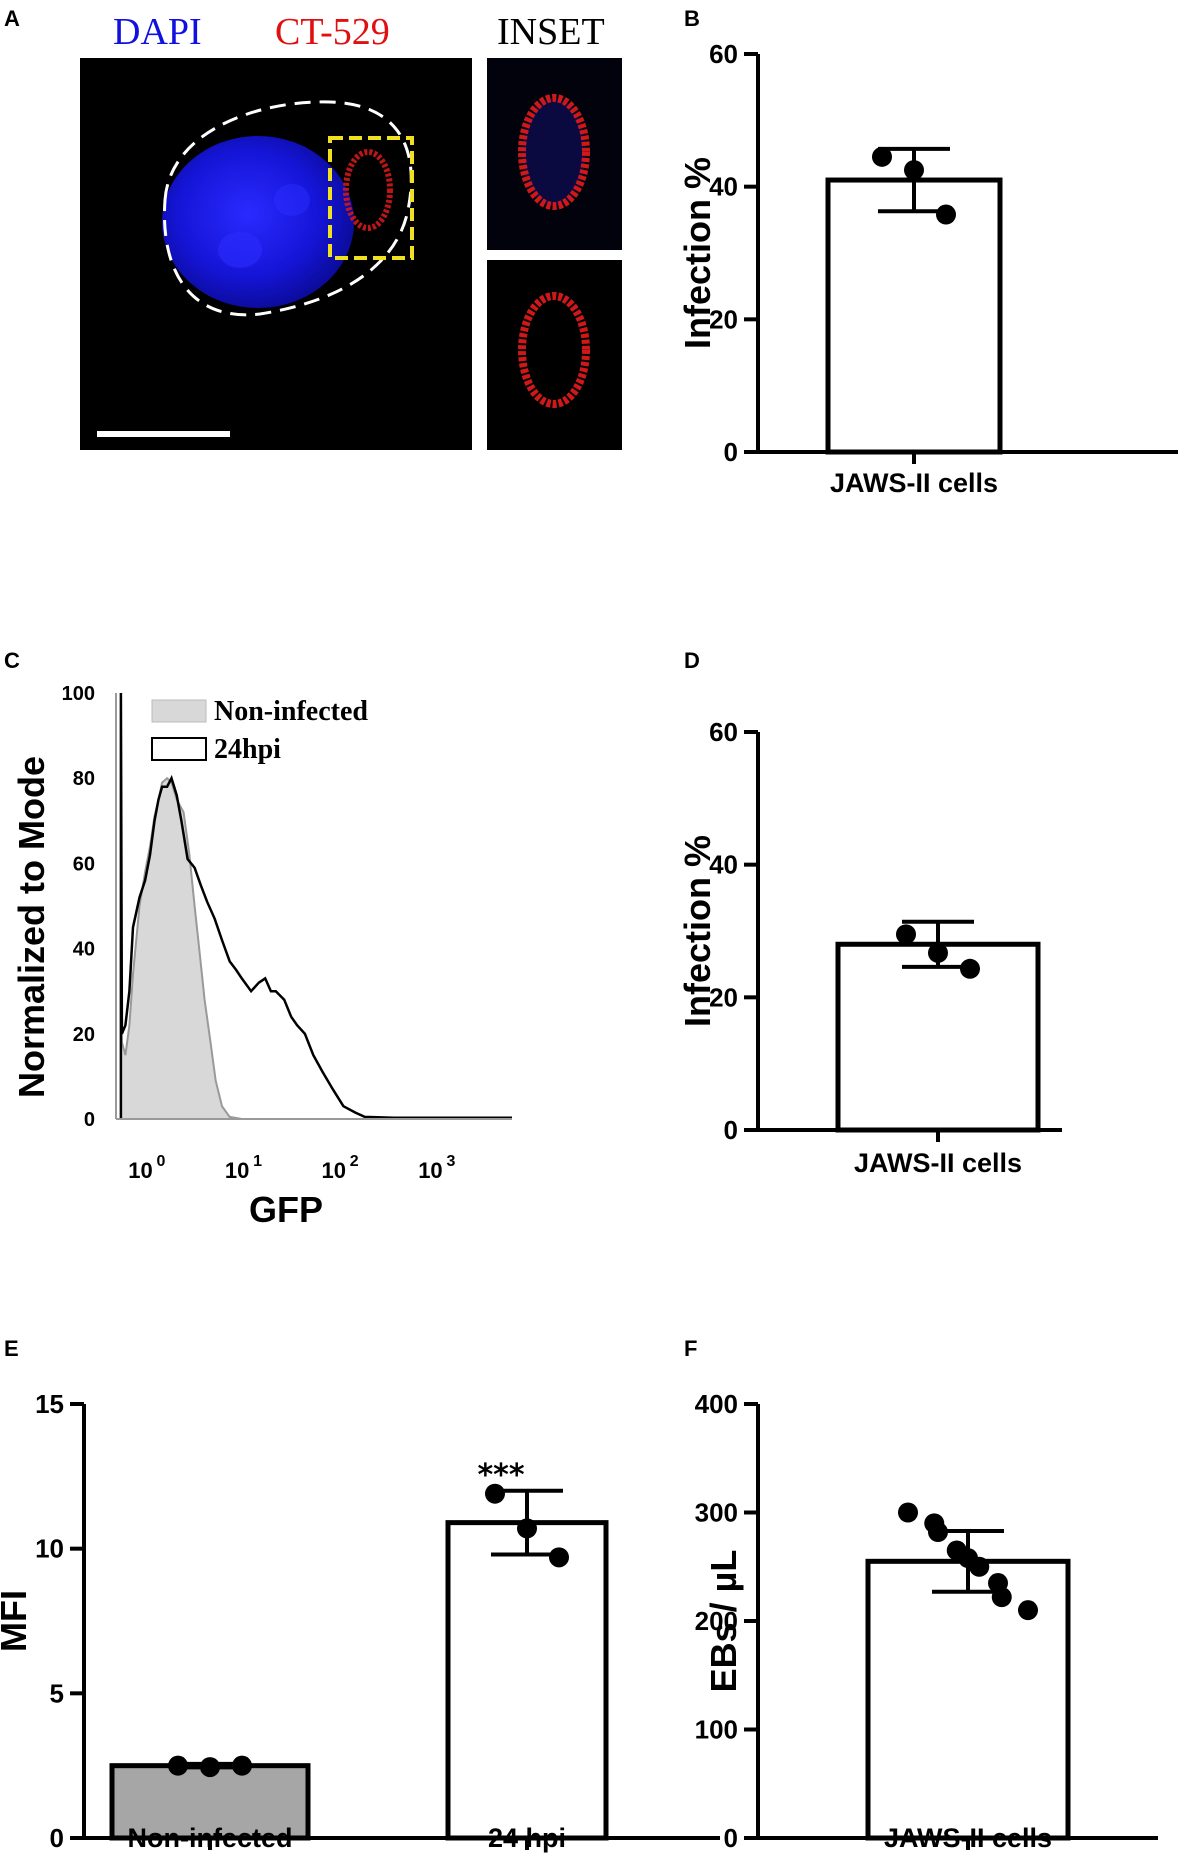 This screenshot has height=1856, width=1182. I want to click on y-tick-label: 200, so click(716, 1621).